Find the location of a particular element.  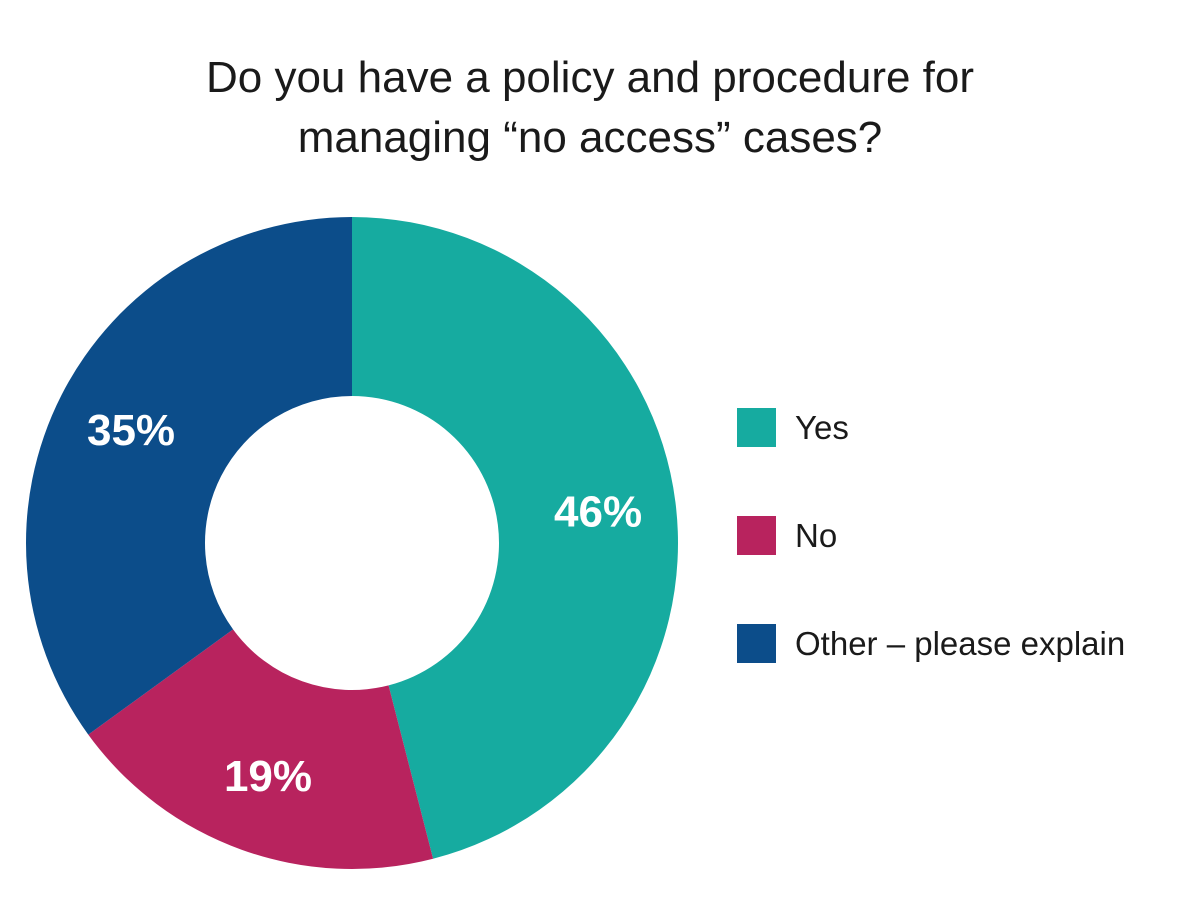

slice-label-other: 35% is located at coordinates (131, 430).